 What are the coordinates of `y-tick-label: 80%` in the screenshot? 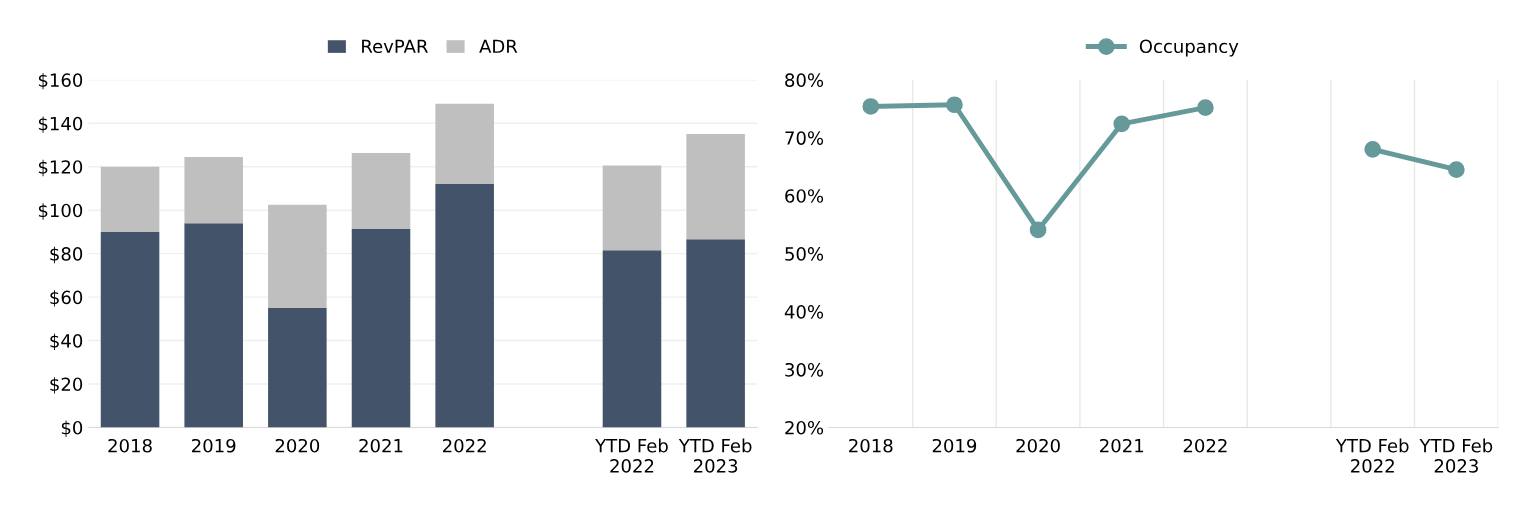 It's located at (804, 80).